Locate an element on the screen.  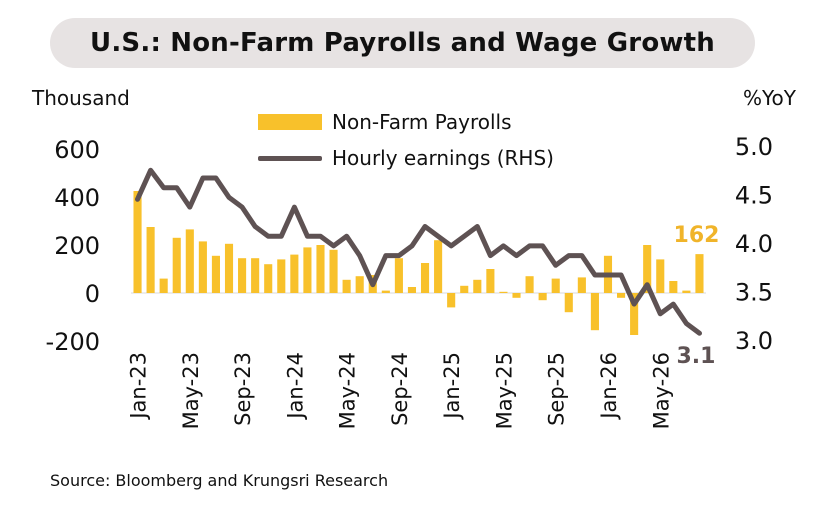
chart-title: U.S.: Non-Farm Payrolls and Wage Growth is located at coordinates (402, 43).